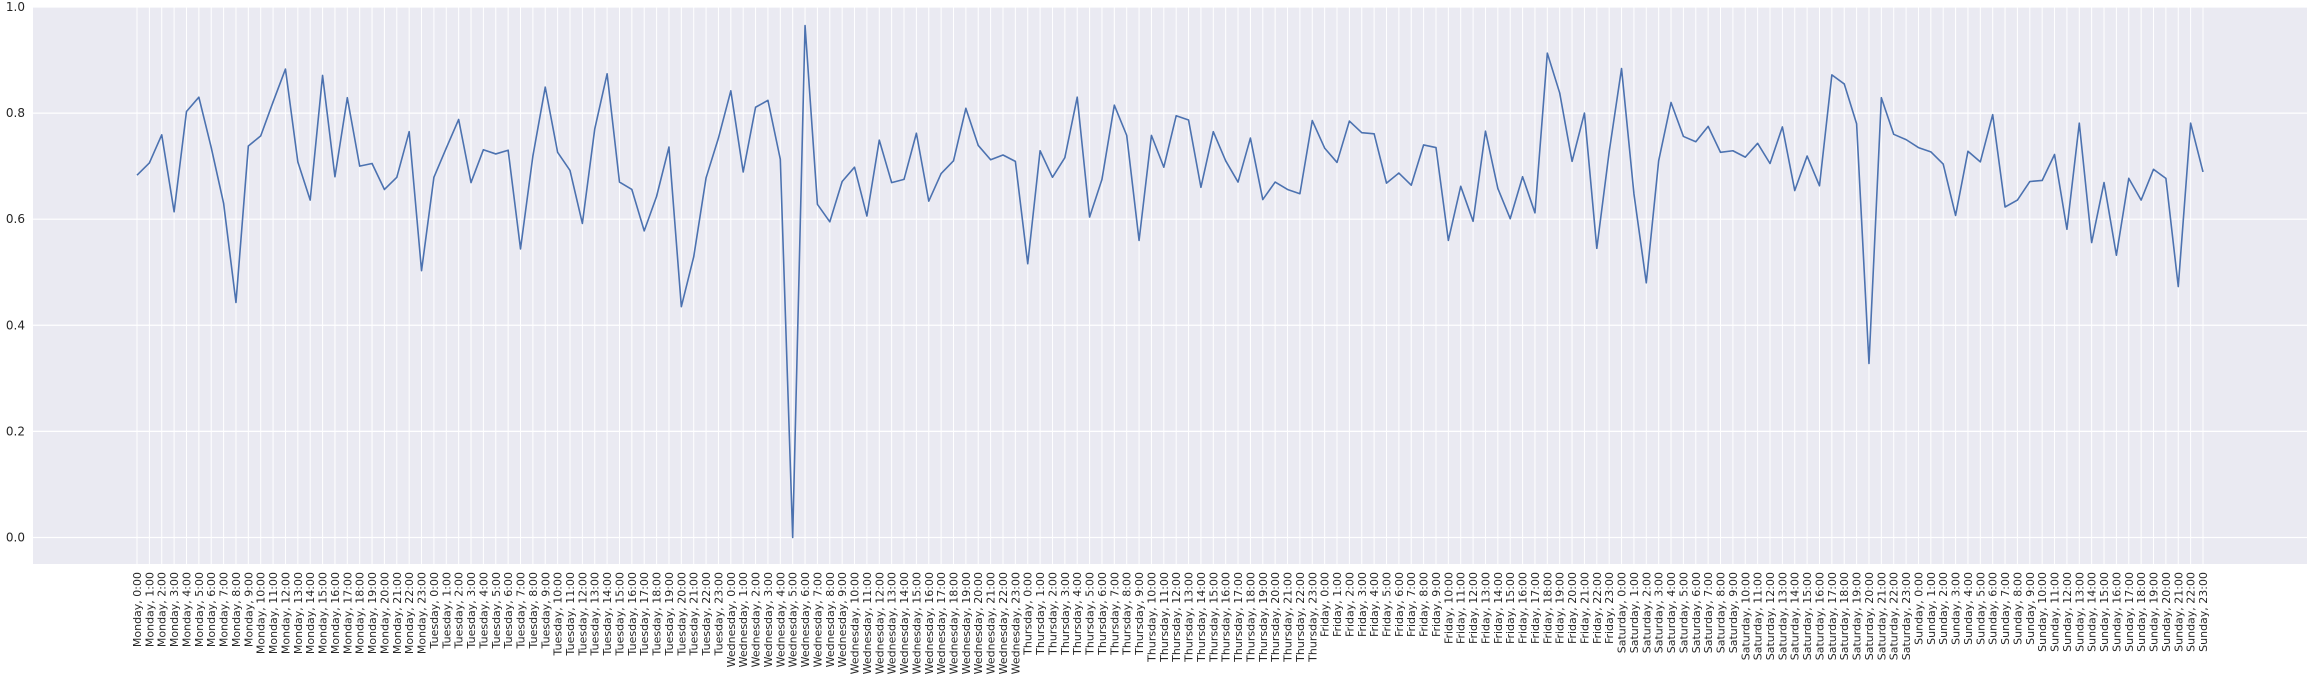 The image size is (2312, 684). I want to click on x-tick-label: Tuesday, 8:00, so click(533, 610).